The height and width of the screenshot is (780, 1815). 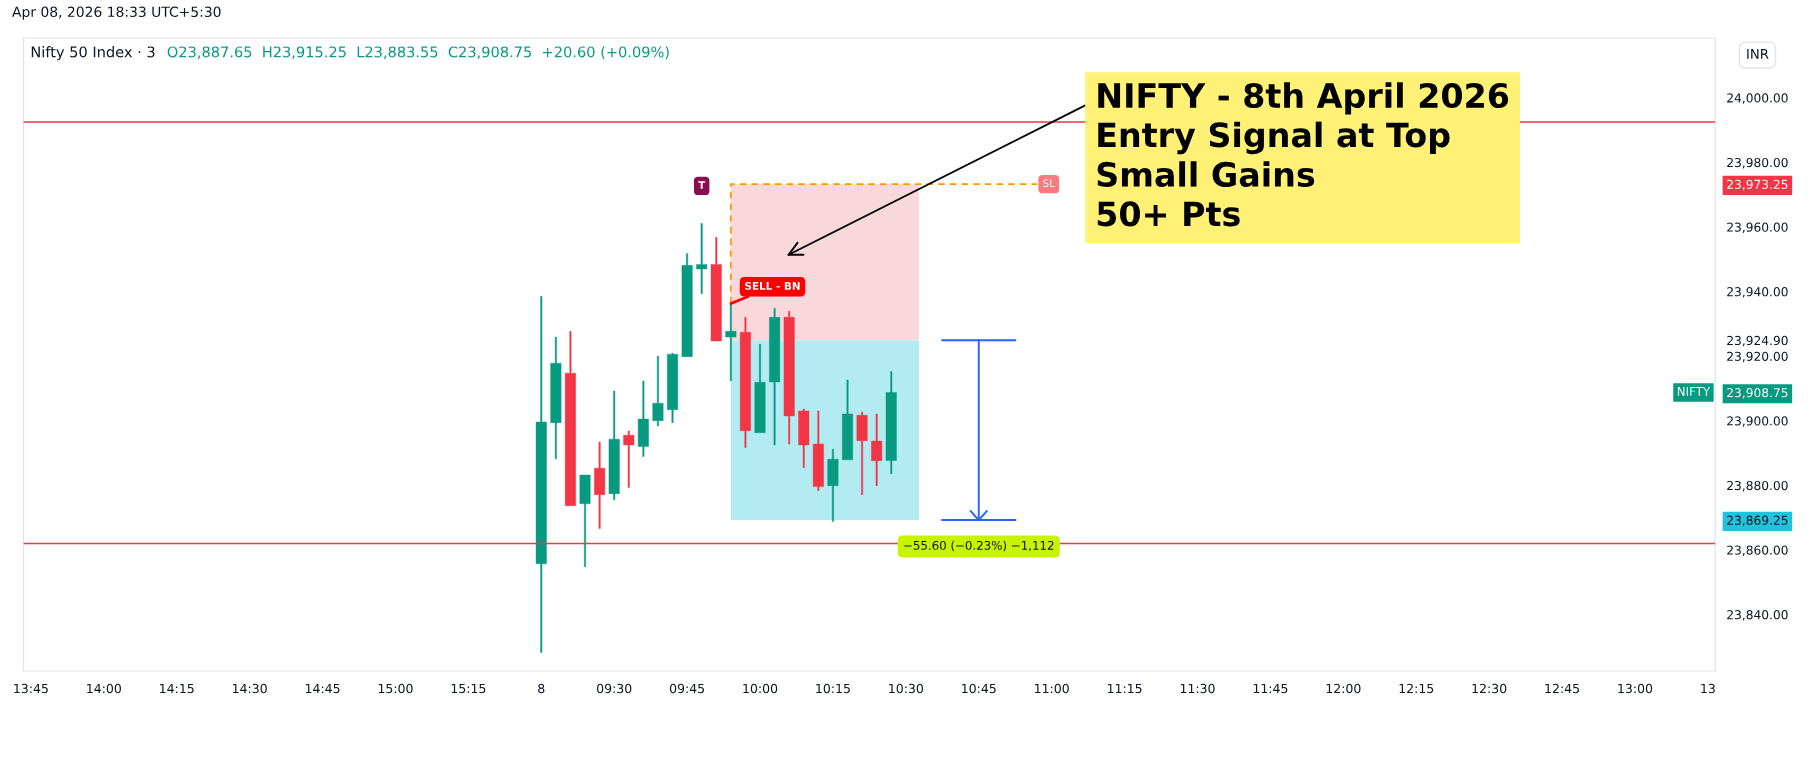 What do you see at coordinates (1197, 688) in the screenshot?
I see `x-tick-label: 11:30` at bounding box center [1197, 688].